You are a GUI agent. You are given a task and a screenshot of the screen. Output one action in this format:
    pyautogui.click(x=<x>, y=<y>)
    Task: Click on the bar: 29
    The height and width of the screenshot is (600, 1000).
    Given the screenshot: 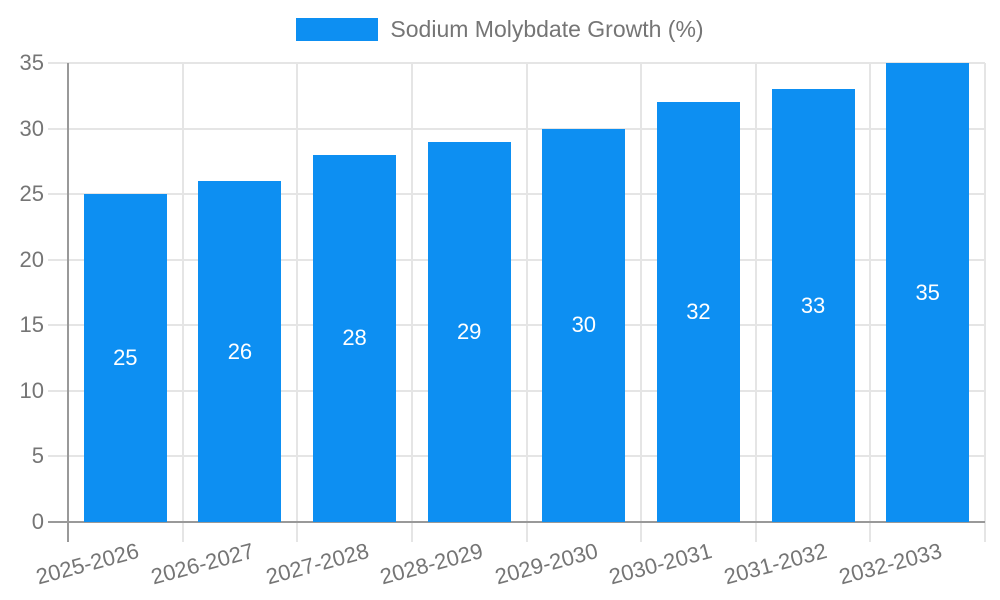 What is the action you would take?
    pyautogui.click(x=469, y=331)
    